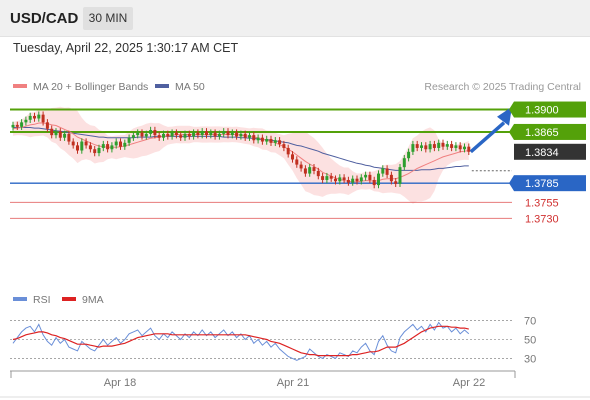  What do you see at coordinates (530, 341) in the screenshot?
I see `rsi-tick-label: 50` at bounding box center [530, 341].